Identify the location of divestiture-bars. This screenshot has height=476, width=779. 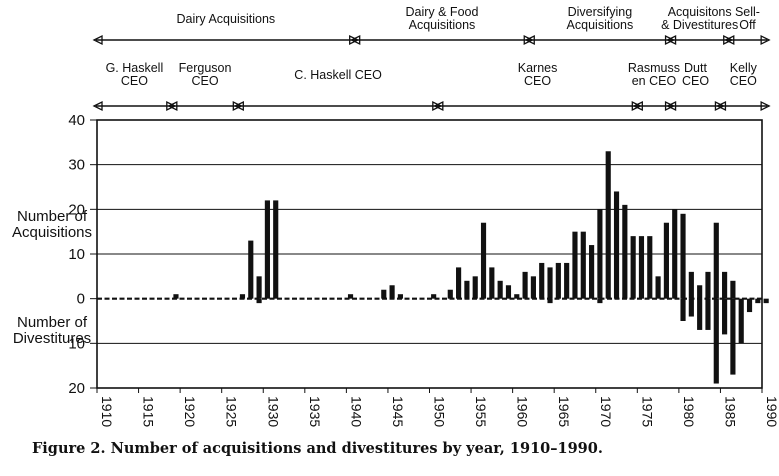
(512, 341).